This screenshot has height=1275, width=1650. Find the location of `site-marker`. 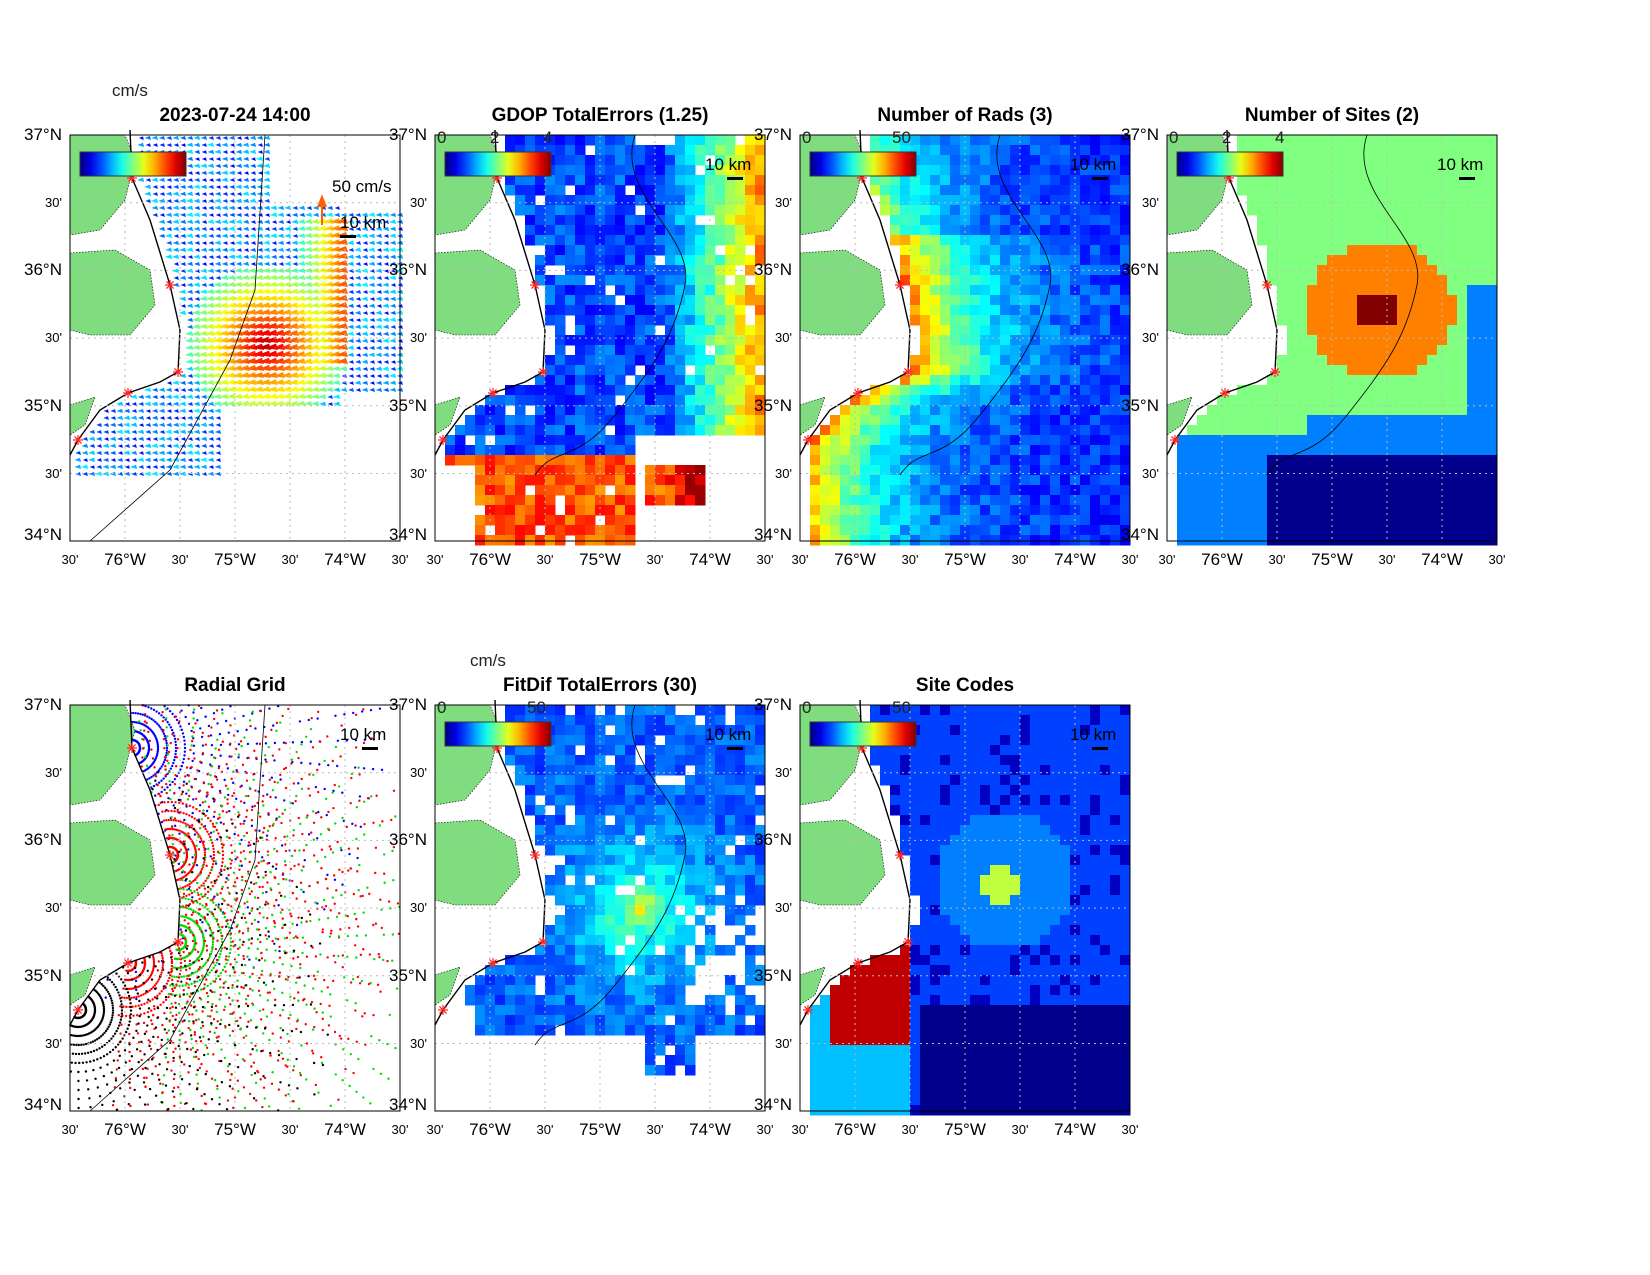

site-marker is located at coordinates (128, 393).